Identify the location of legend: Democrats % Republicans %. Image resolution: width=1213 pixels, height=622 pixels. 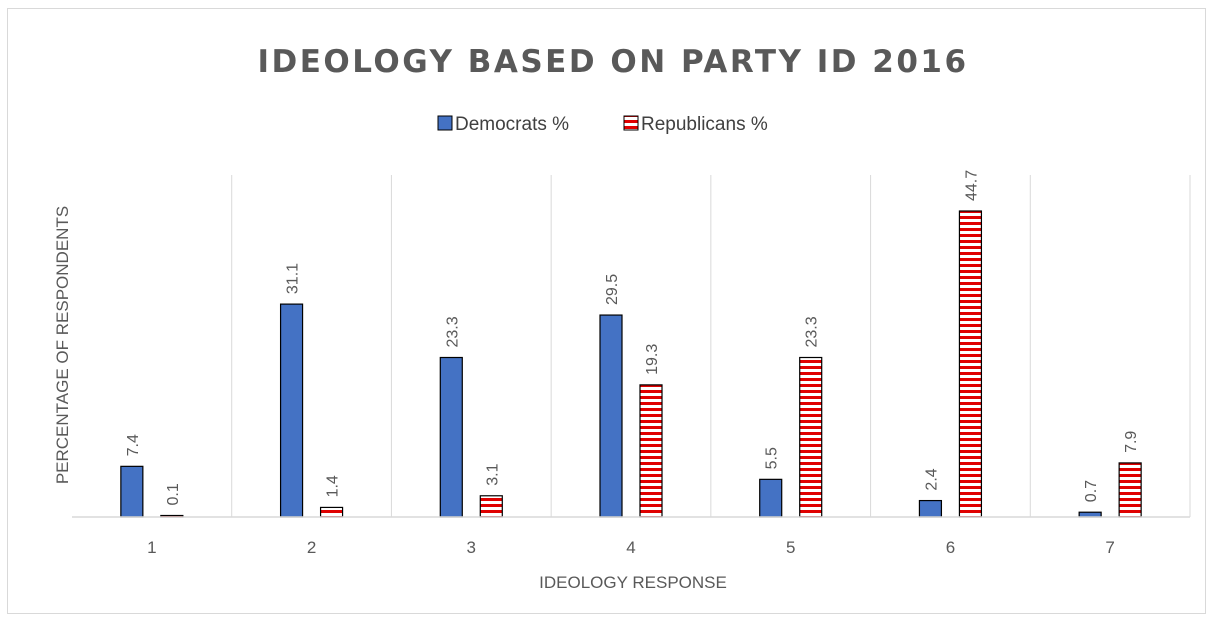
(602, 124).